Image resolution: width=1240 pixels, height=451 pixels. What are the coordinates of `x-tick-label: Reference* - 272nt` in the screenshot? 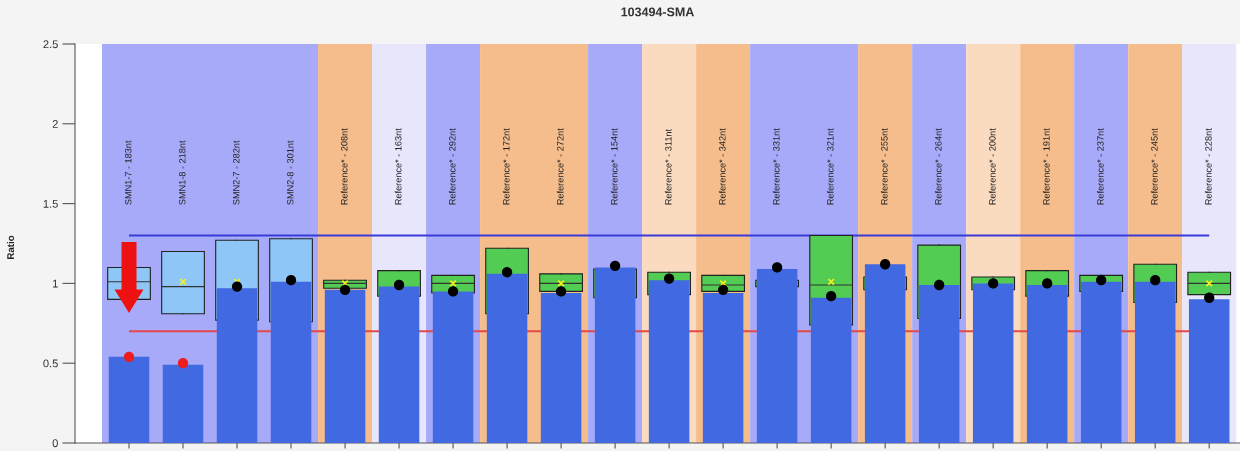 It's located at (560, 166).